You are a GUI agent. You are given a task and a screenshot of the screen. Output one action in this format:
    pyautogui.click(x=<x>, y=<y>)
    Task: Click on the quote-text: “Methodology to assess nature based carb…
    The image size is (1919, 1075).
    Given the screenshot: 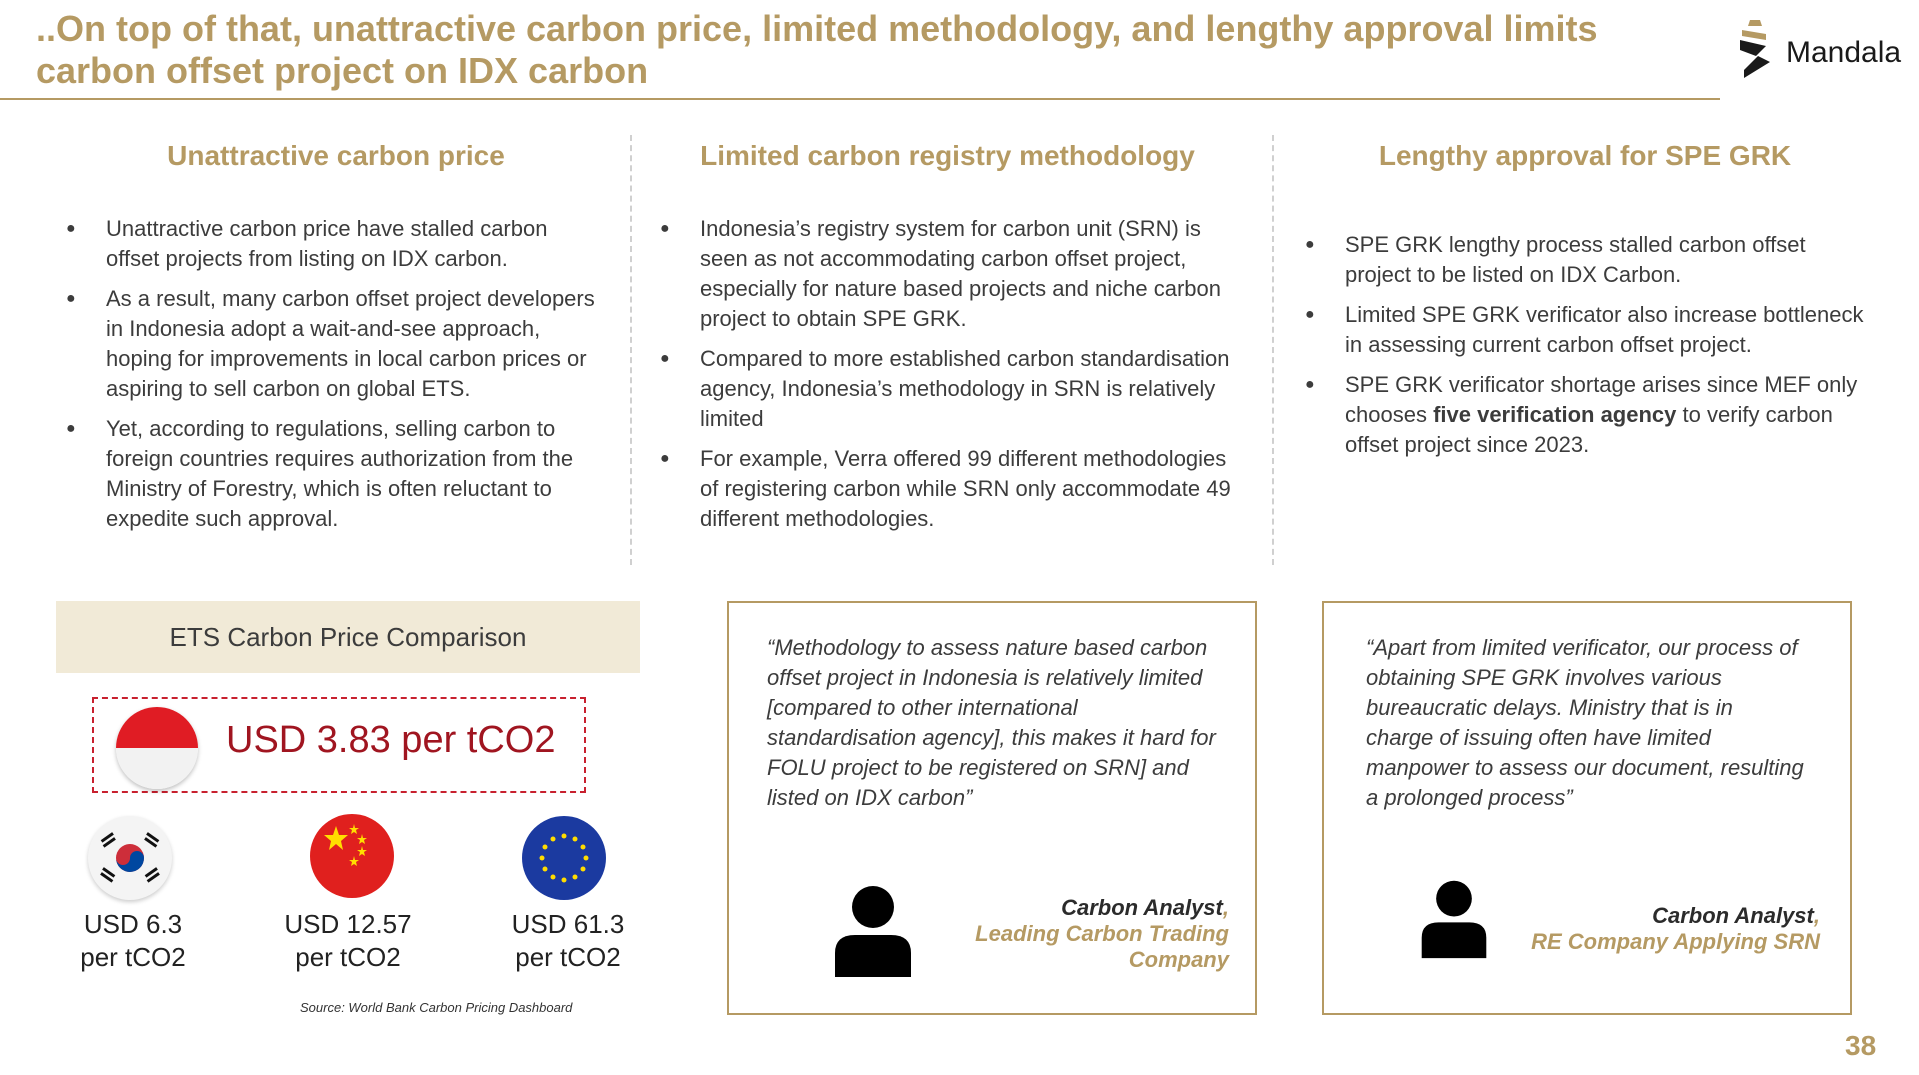 What is the action you would take?
    pyautogui.click(x=991, y=722)
    